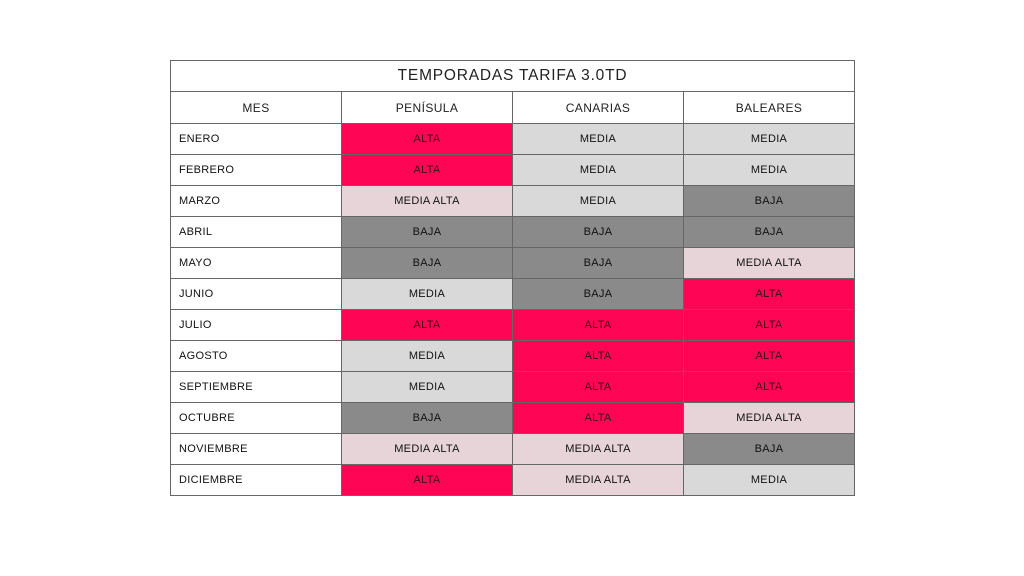 This screenshot has width=1024, height=576. Describe the element at coordinates (256, 107) in the screenshot. I see `header-mes: MES` at that location.